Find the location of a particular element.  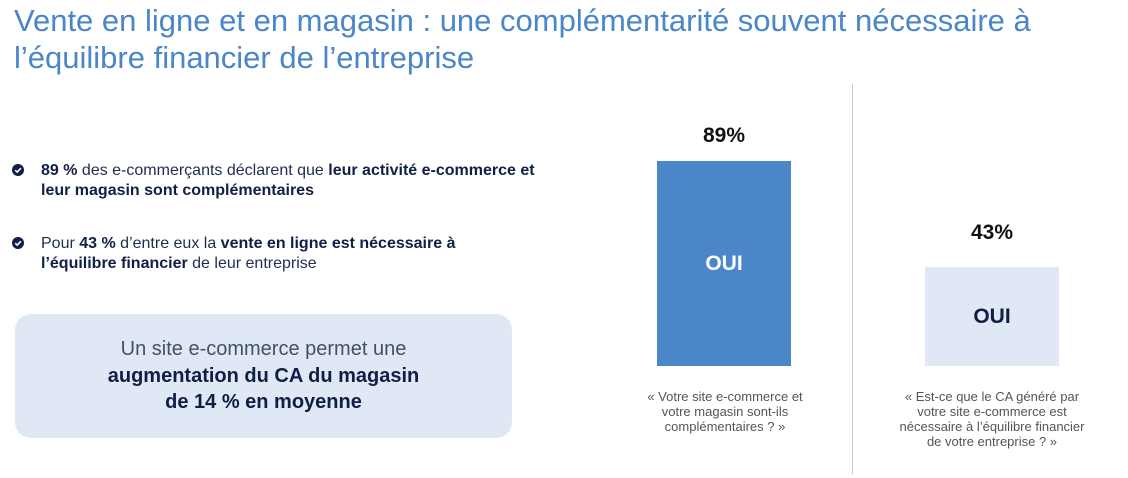

bullet-text-part: d’entre eux la is located at coordinates (168, 243).